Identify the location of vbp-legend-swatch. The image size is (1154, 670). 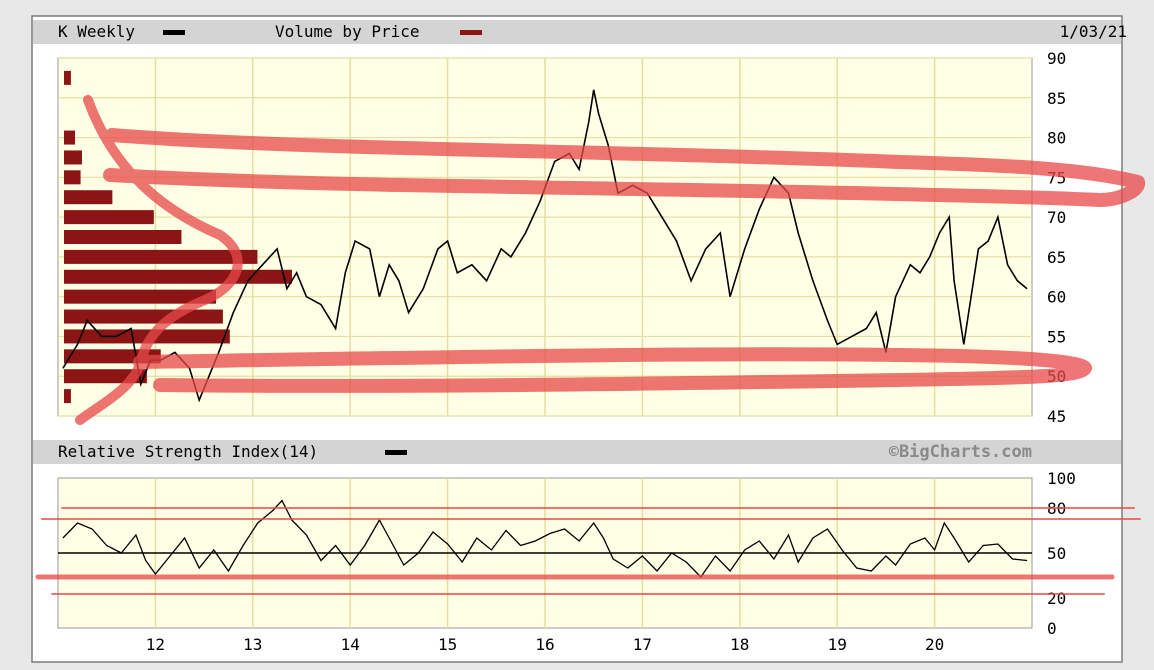
(471, 32).